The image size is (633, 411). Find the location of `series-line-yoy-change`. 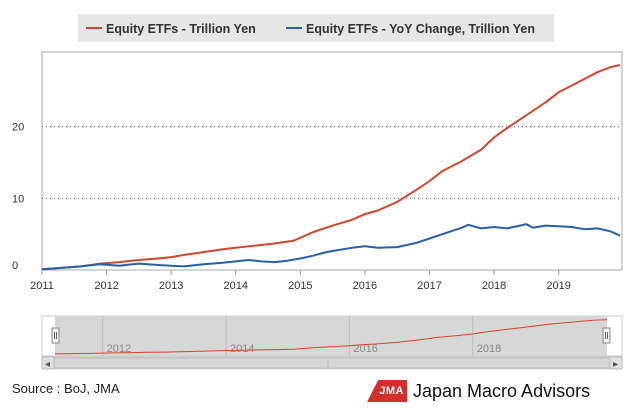

series-line-yoy-change is located at coordinates (331, 247).